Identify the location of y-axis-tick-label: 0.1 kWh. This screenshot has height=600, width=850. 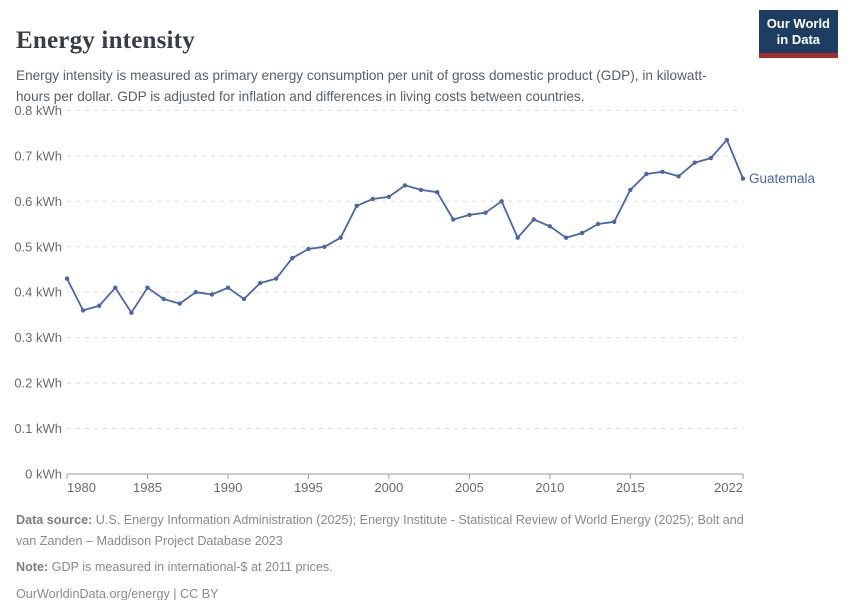
(38, 428).